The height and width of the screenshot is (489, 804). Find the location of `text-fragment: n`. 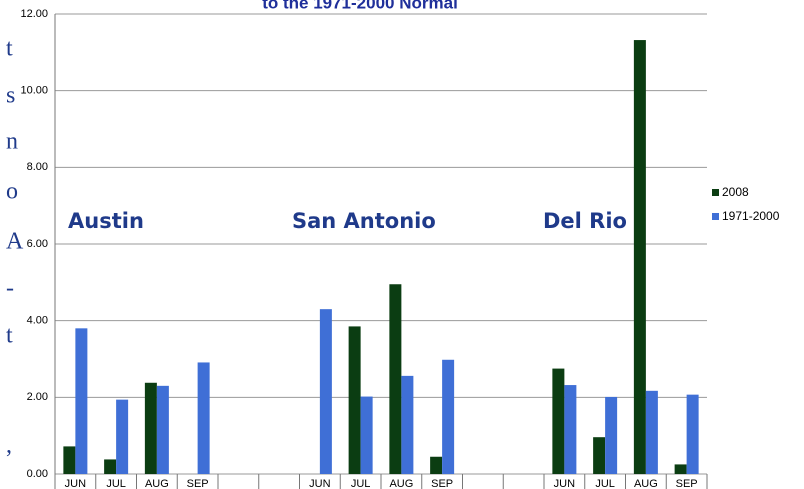

text-fragment: n is located at coordinates (12, 142).